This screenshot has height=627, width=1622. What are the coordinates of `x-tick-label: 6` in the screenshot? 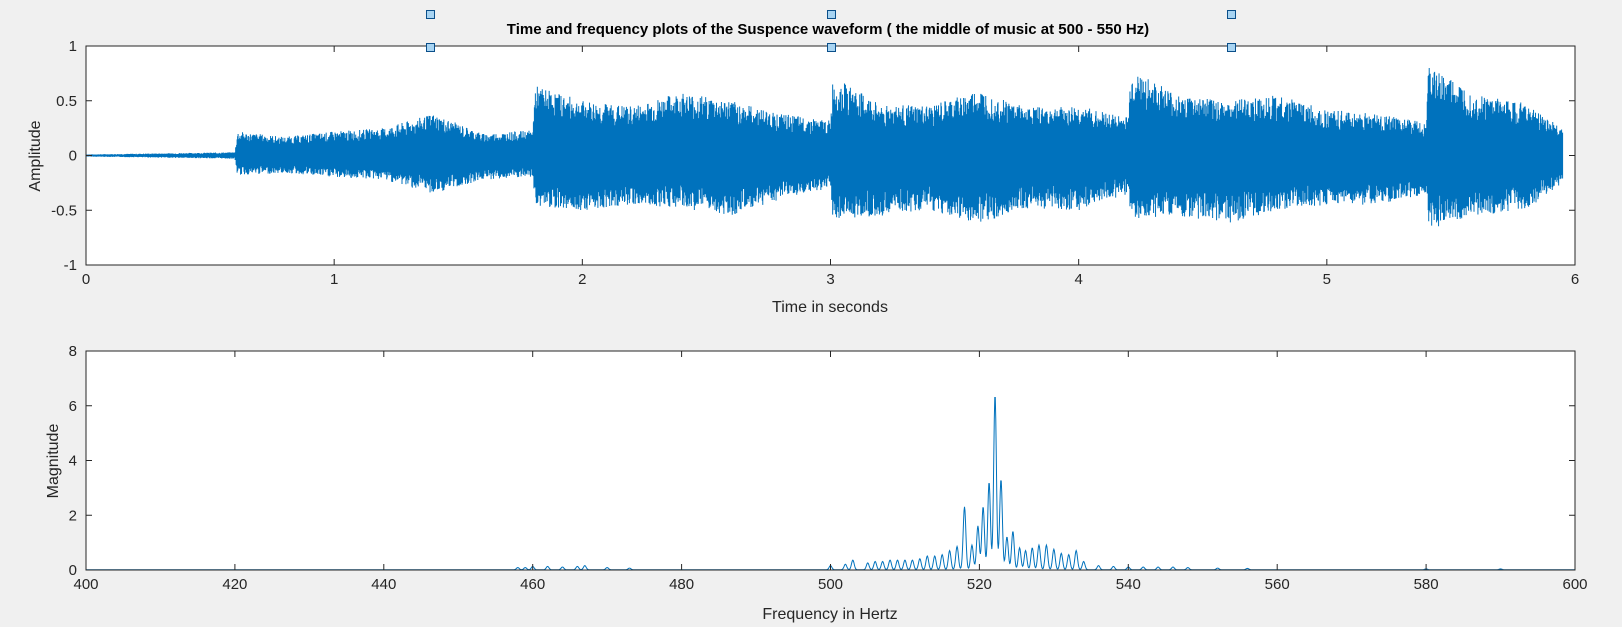 It's located at (1575, 279).